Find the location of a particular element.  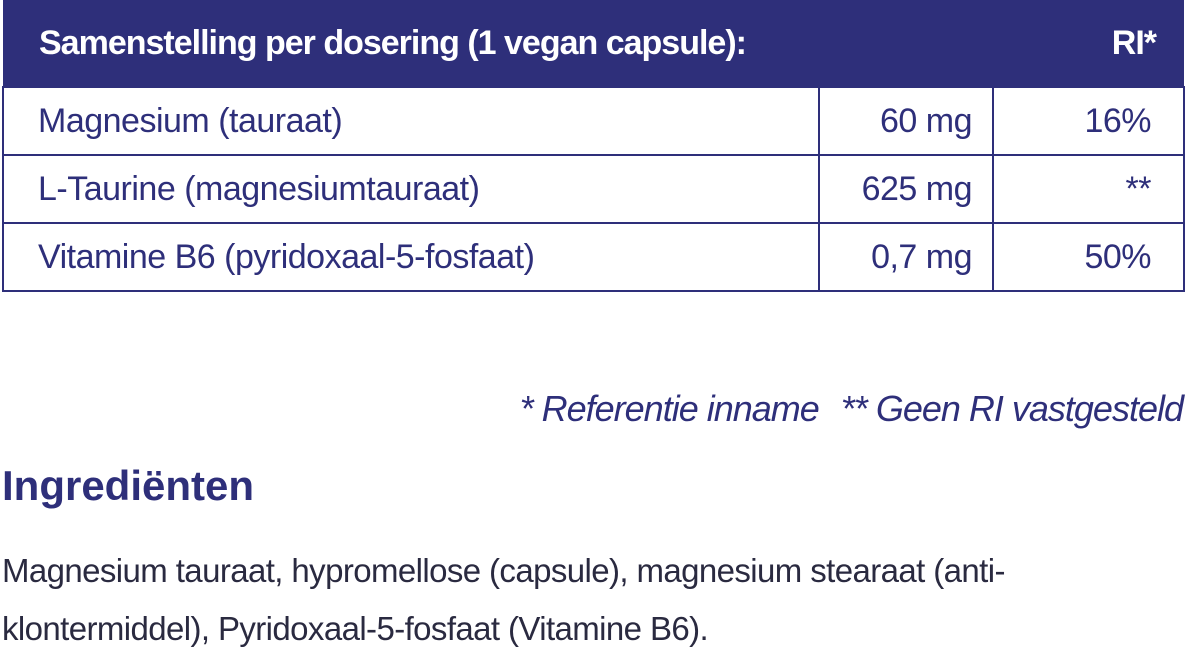

nutrient-ri: 50% is located at coordinates (1088, 257).